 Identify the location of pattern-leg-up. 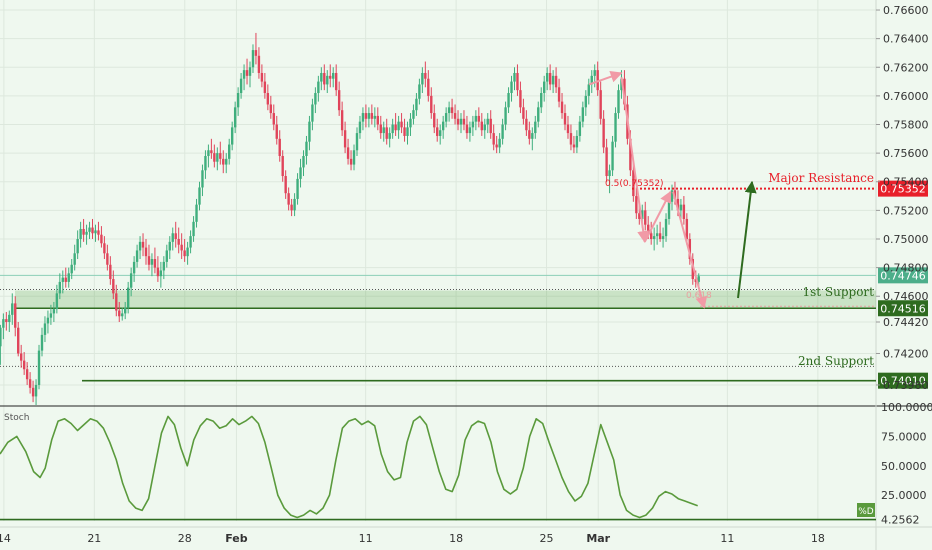
(657, 216).